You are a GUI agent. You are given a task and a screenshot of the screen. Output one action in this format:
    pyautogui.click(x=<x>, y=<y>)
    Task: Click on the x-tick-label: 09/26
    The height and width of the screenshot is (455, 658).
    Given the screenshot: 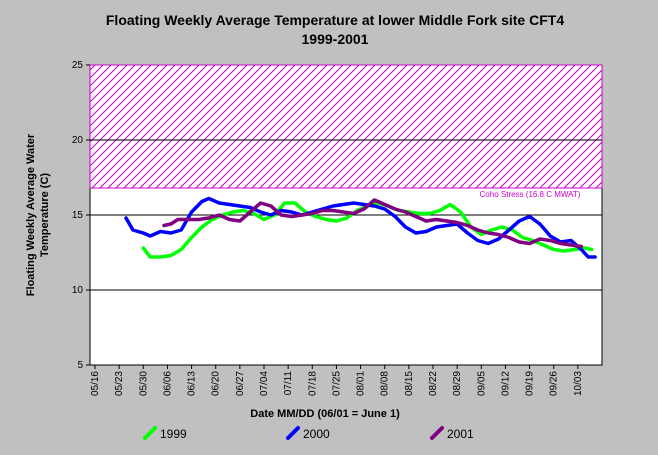 What is the action you would take?
    pyautogui.click(x=554, y=383)
    